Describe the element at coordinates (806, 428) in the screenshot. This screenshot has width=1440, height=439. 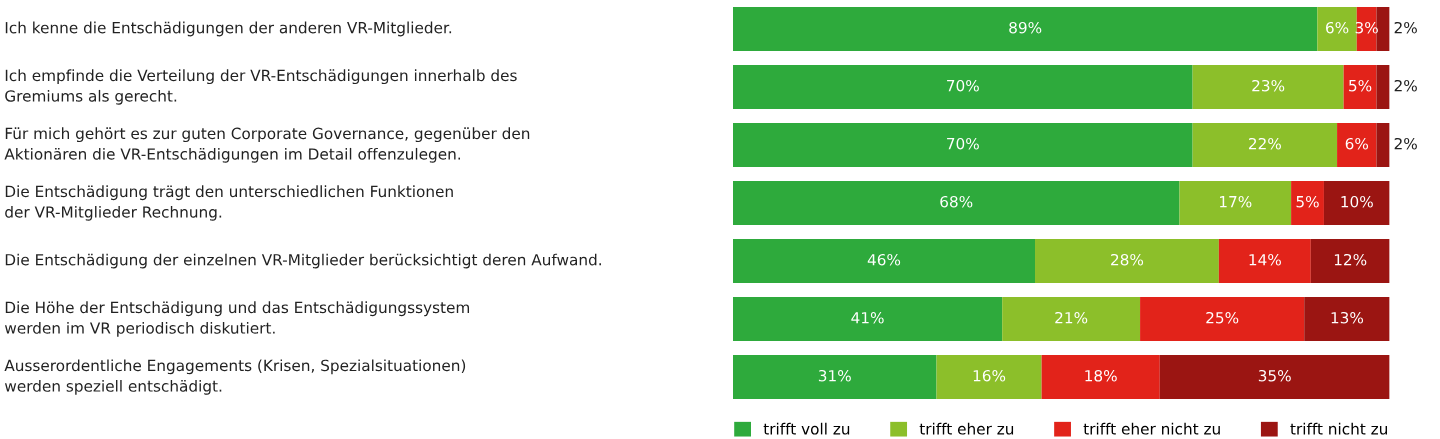
I see `legend-label: trifft voll zu` at that location.